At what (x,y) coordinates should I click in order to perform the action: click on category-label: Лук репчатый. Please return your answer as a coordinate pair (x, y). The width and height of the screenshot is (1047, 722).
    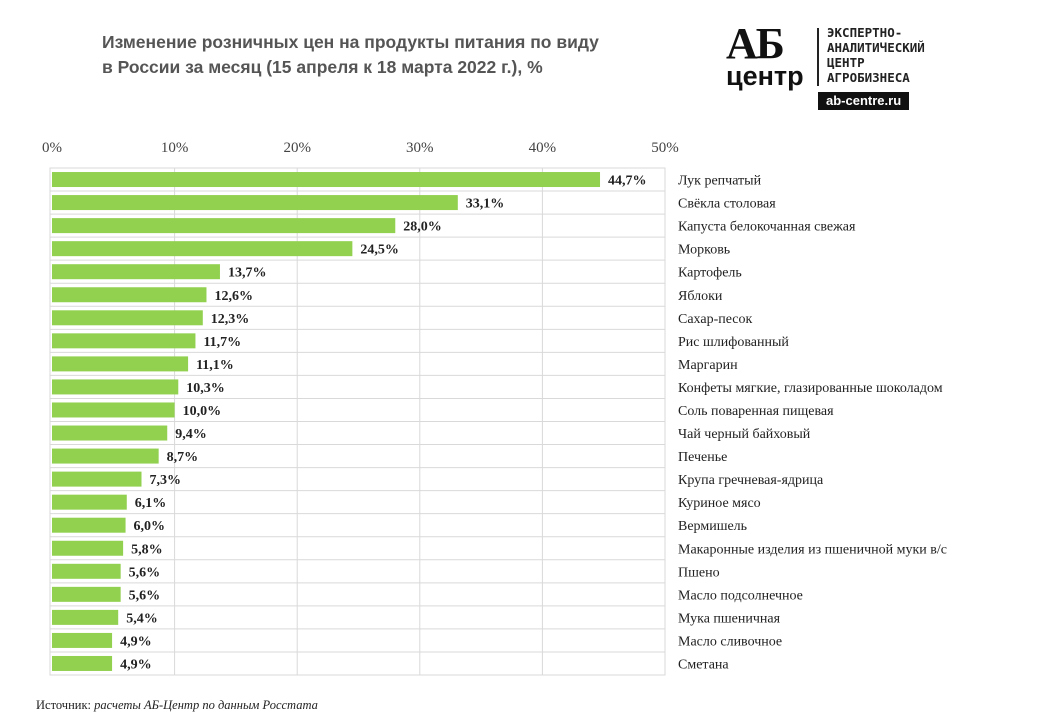
    Looking at the image, I should click on (720, 181).